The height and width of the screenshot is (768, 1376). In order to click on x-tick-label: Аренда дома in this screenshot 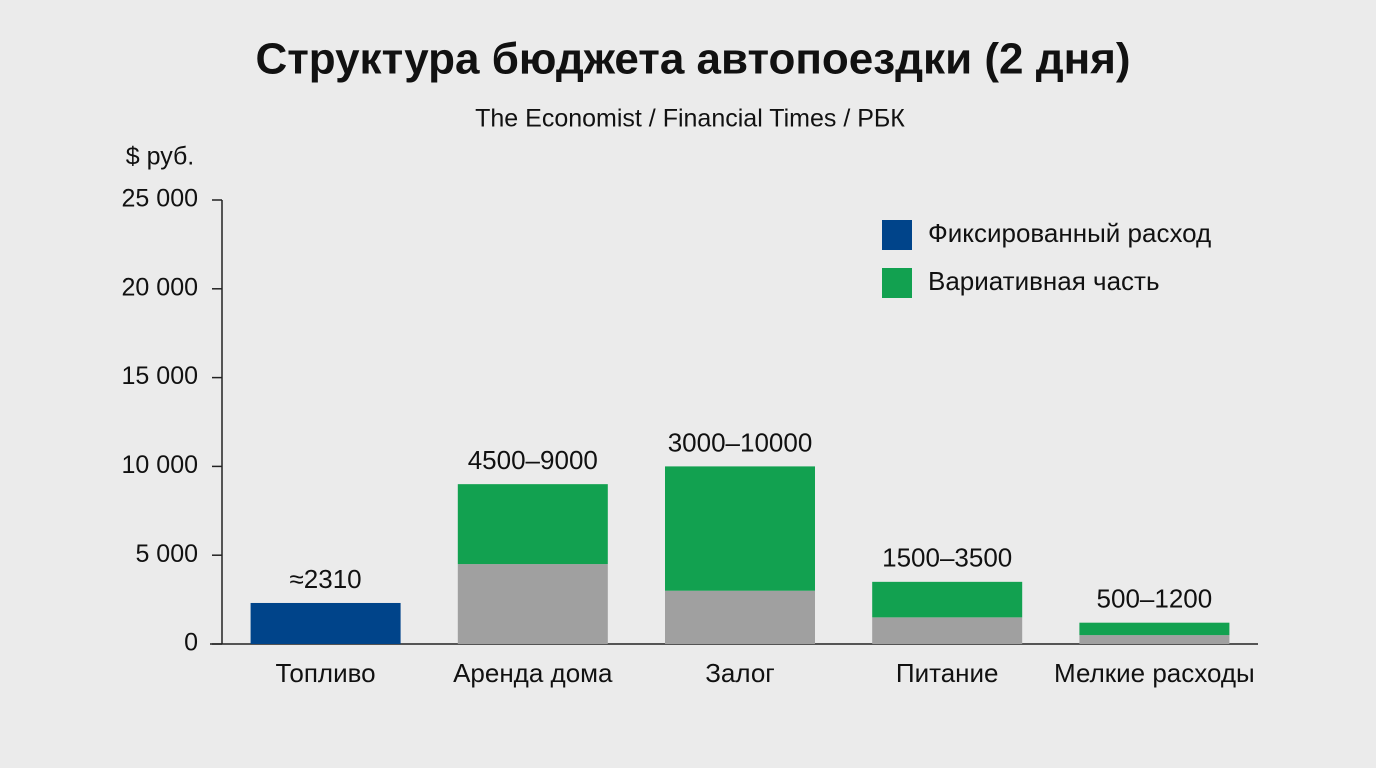, I will do `click(533, 673)`.